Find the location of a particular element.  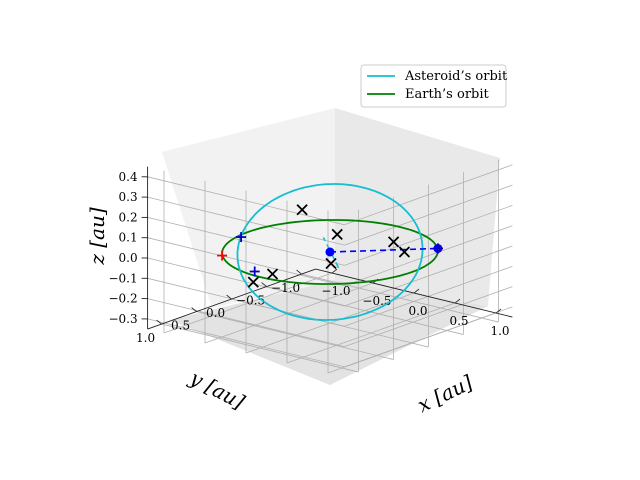

z-tick-label: 0.2 is located at coordinates (128, 217).